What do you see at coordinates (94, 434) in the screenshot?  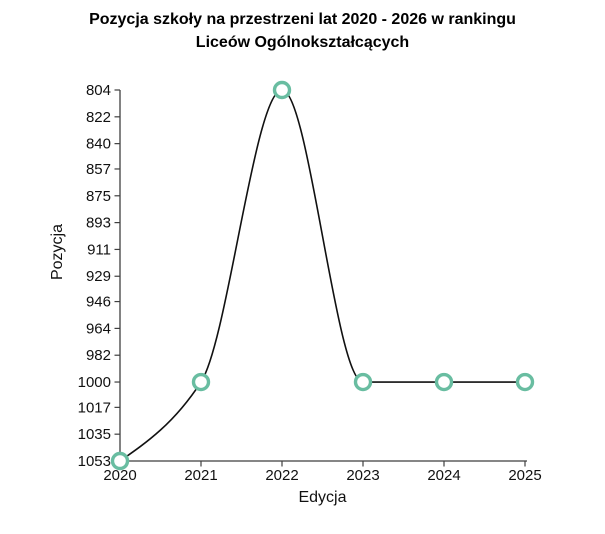 I see `y-tick-label: 1035` at bounding box center [94, 434].